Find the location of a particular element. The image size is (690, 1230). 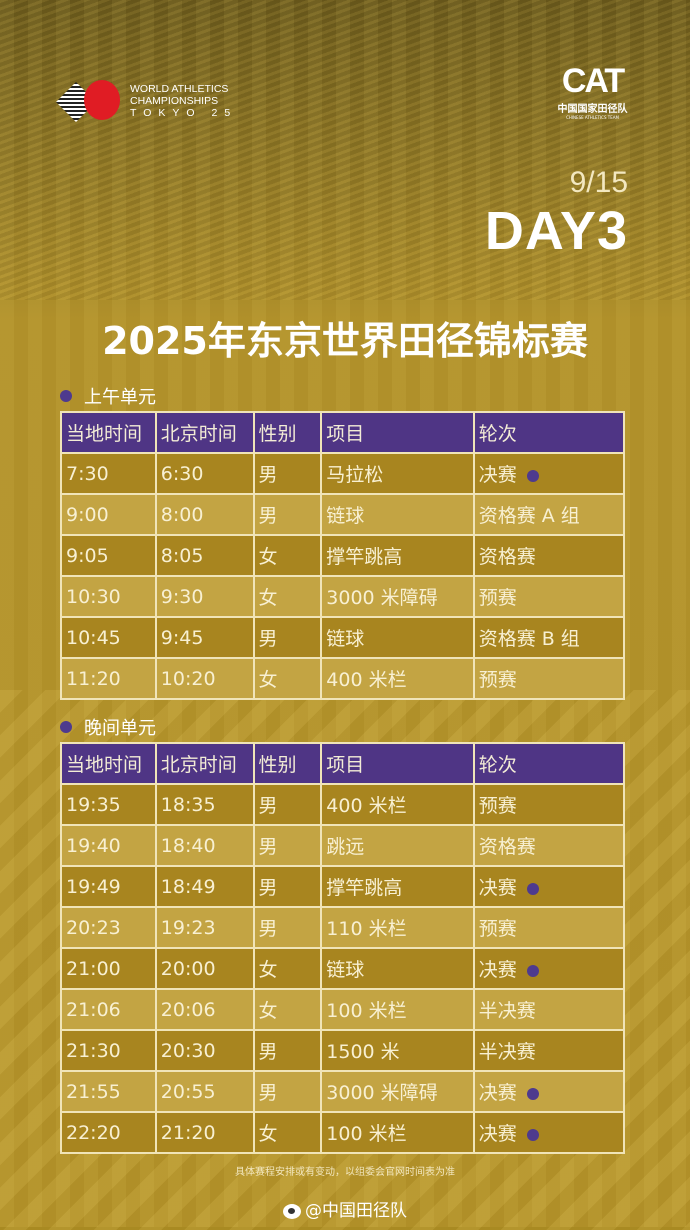

cell-text: 20:30 is located at coordinates (188, 1050).